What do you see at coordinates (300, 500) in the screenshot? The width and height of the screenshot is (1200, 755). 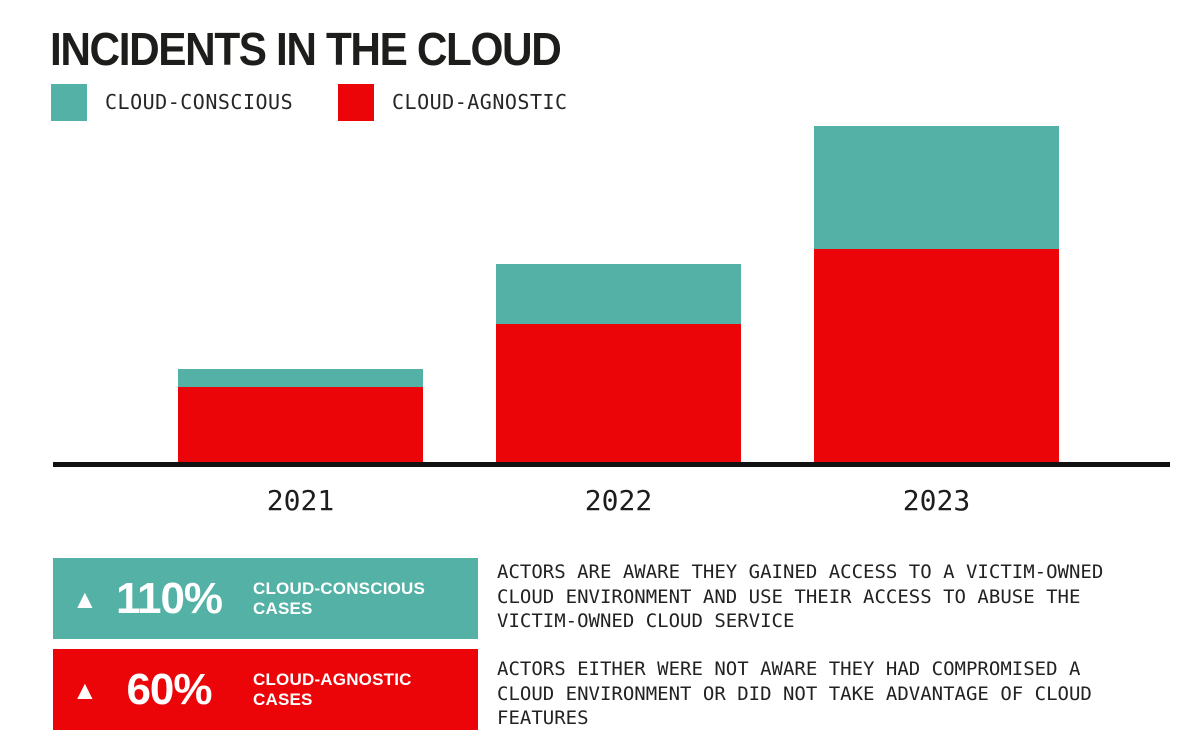 I see `x-tick-label-2021: 2021` at bounding box center [300, 500].